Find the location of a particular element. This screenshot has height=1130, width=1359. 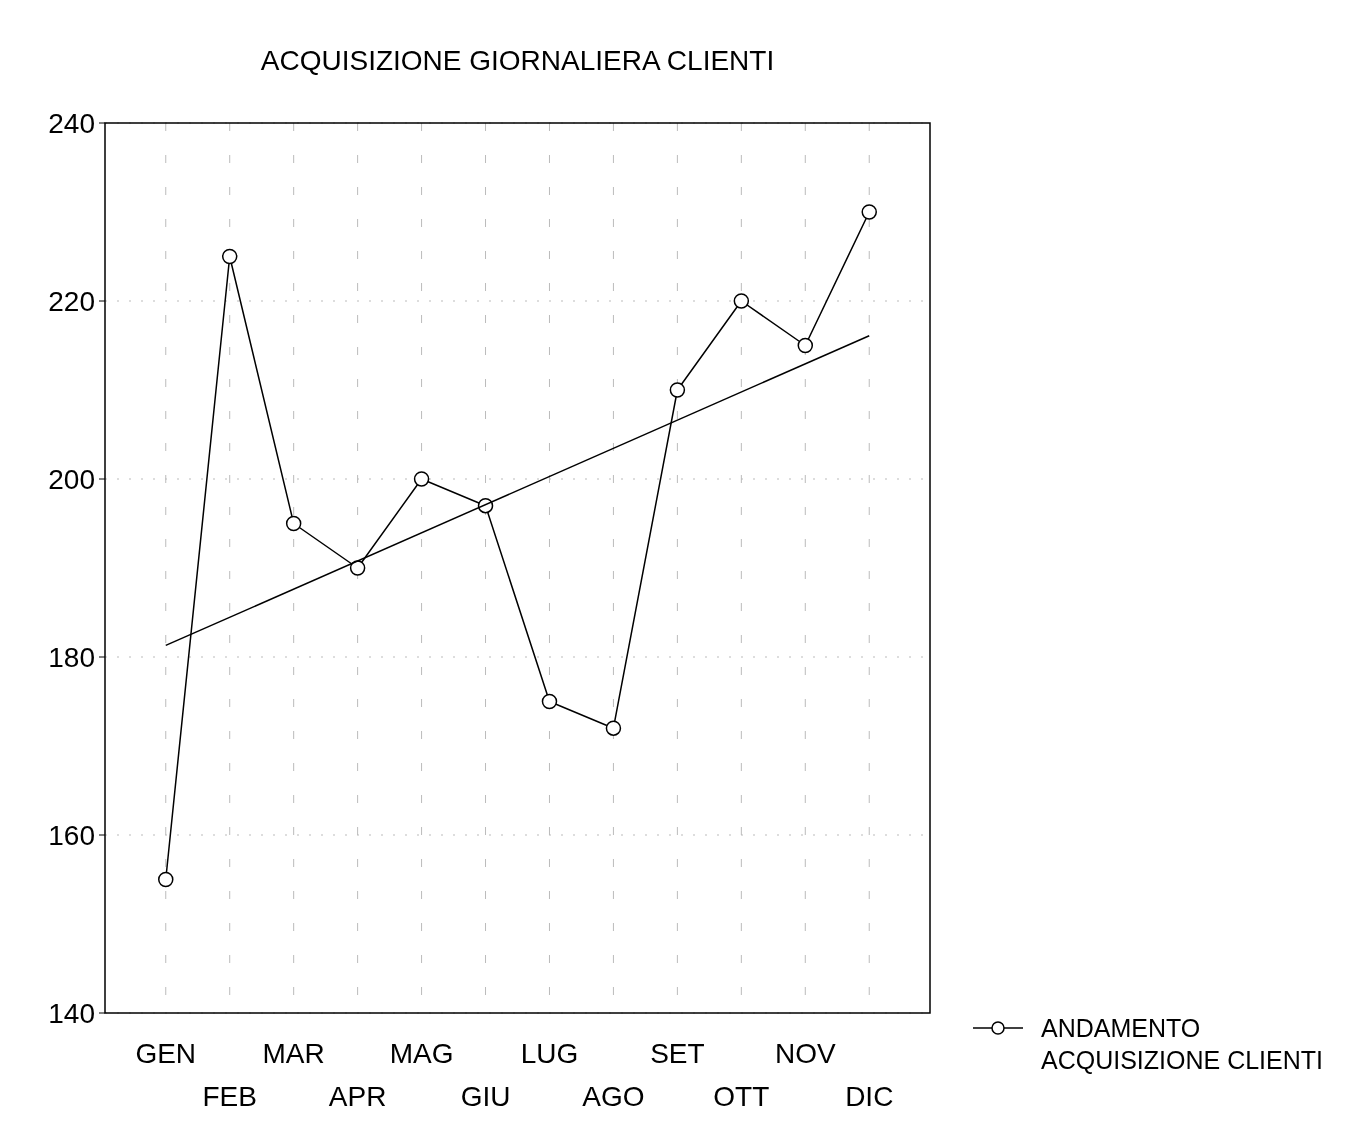

y-tick-label: 240 is located at coordinates (71, 123).